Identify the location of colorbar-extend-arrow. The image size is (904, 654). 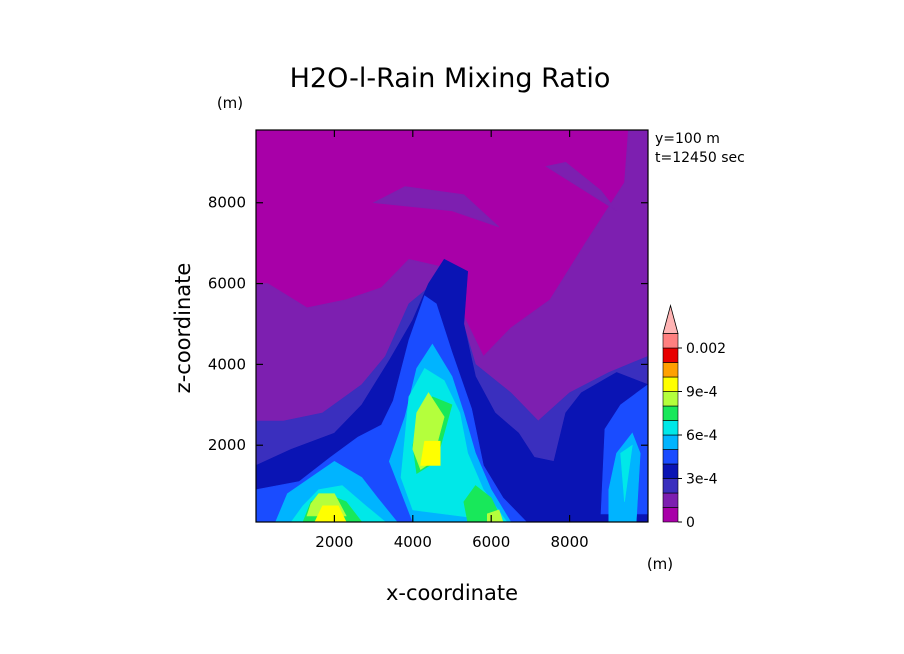
(670, 318).